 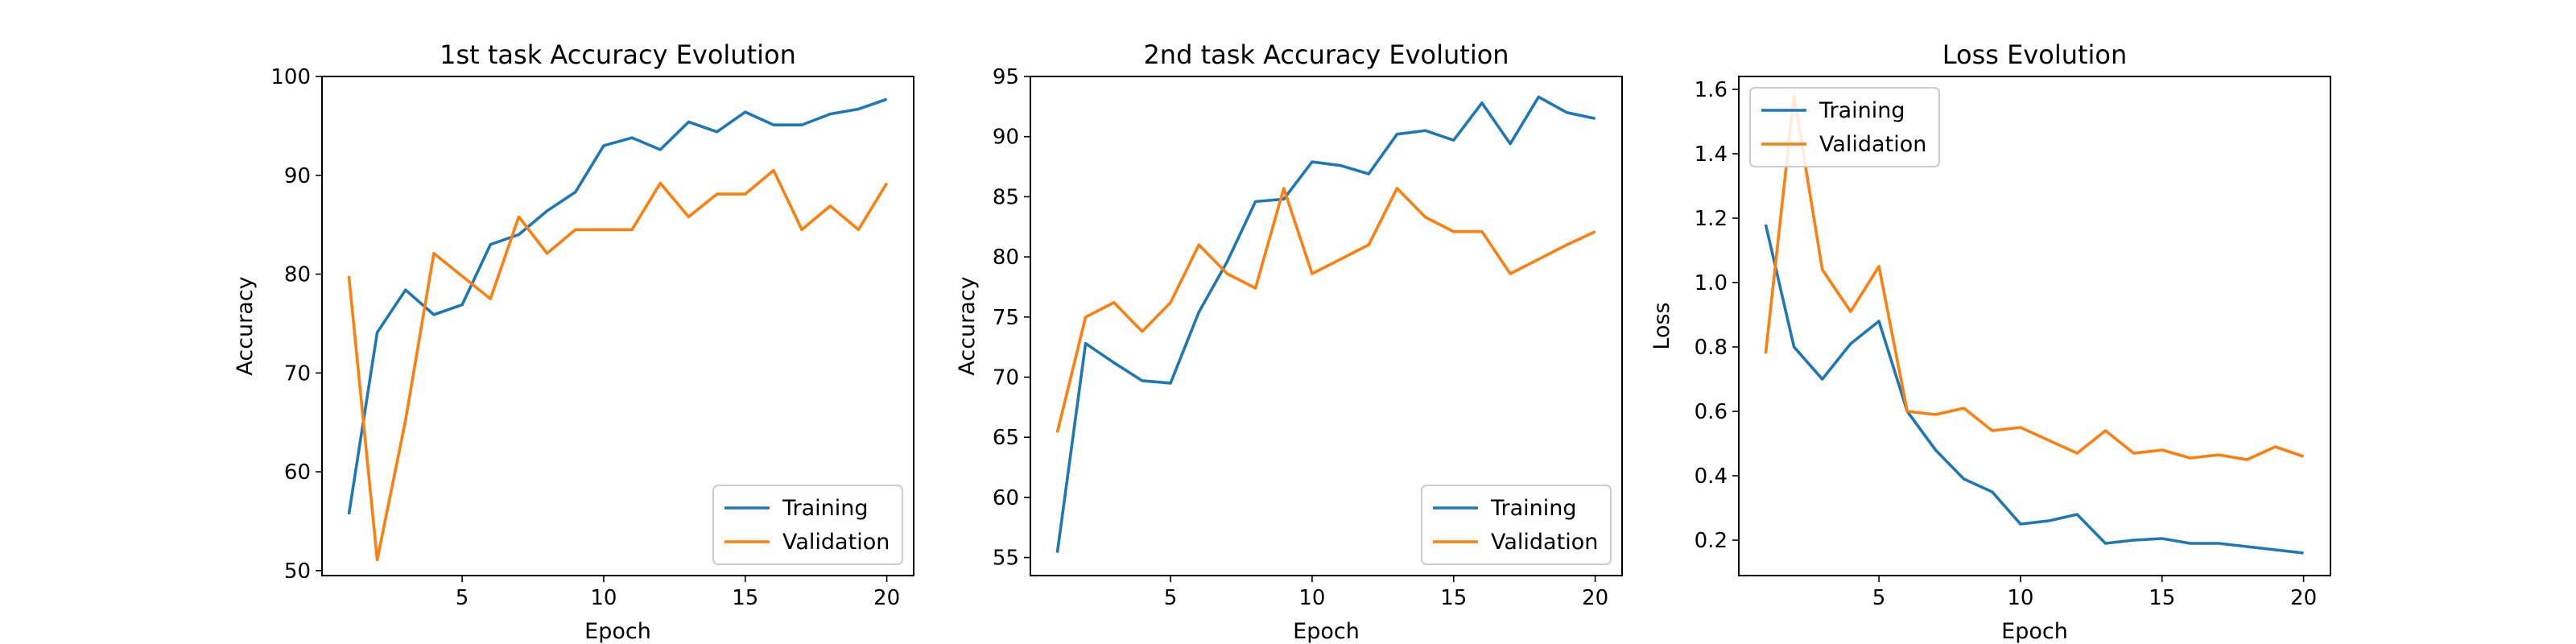 What do you see at coordinates (2035, 54) in the screenshot?
I see `chart-title: Loss Evolution` at bounding box center [2035, 54].